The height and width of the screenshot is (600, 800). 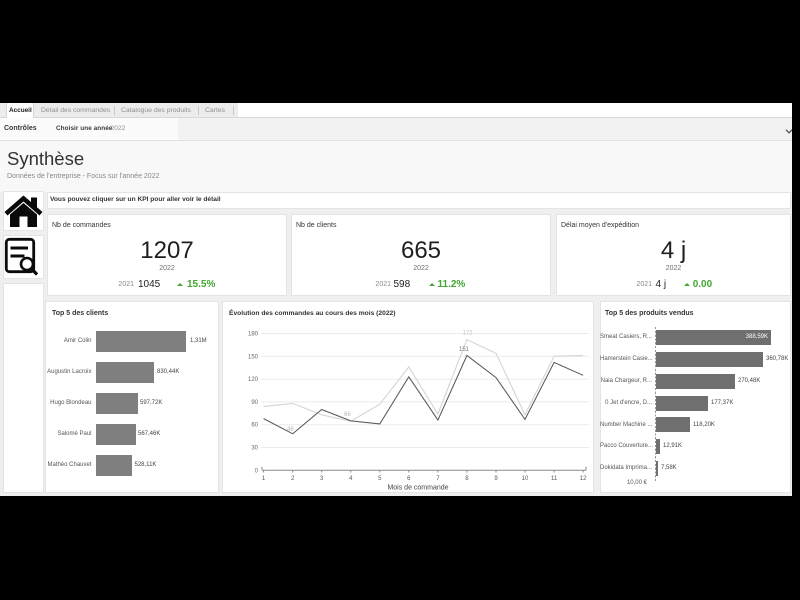 I want to click on svg-text: 4, so click(x=351, y=479).